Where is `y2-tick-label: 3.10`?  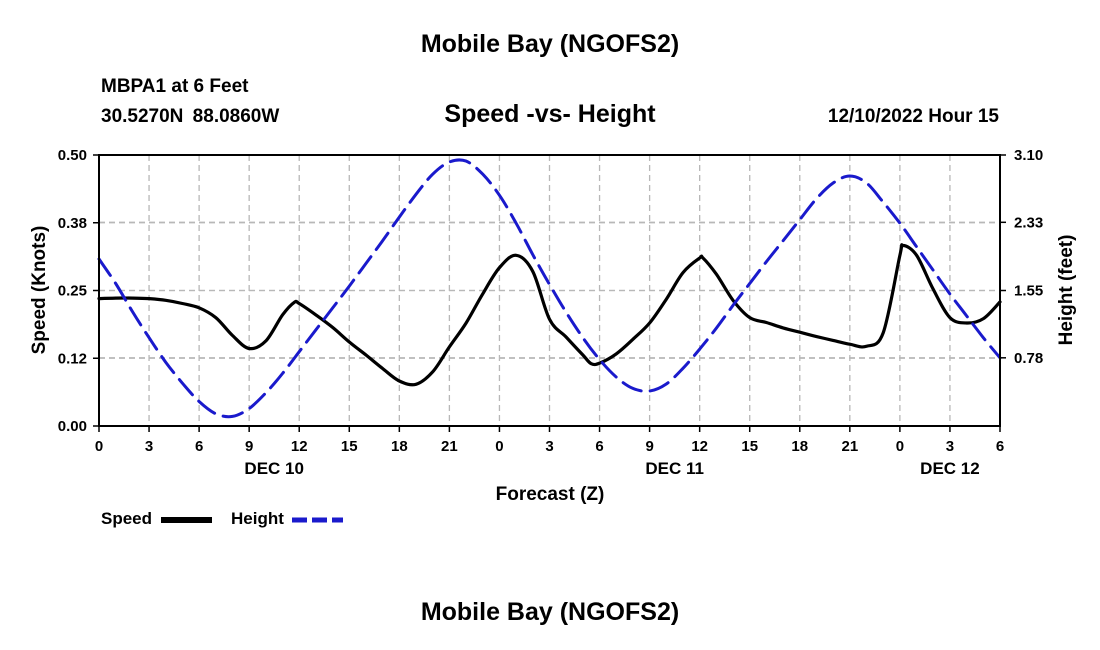 y2-tick-label: 3.10 is located at coordinates (1028, 155).